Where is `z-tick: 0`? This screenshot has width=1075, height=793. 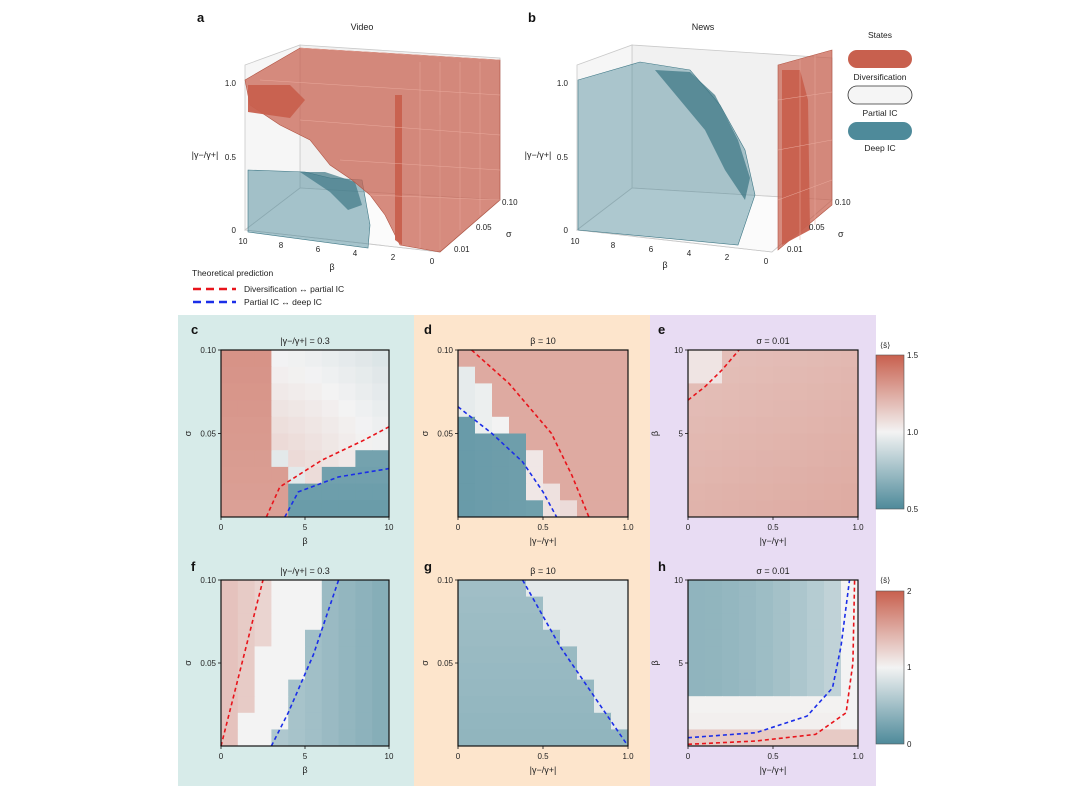 z-tick: 0 is located at coordinates (234, 230).